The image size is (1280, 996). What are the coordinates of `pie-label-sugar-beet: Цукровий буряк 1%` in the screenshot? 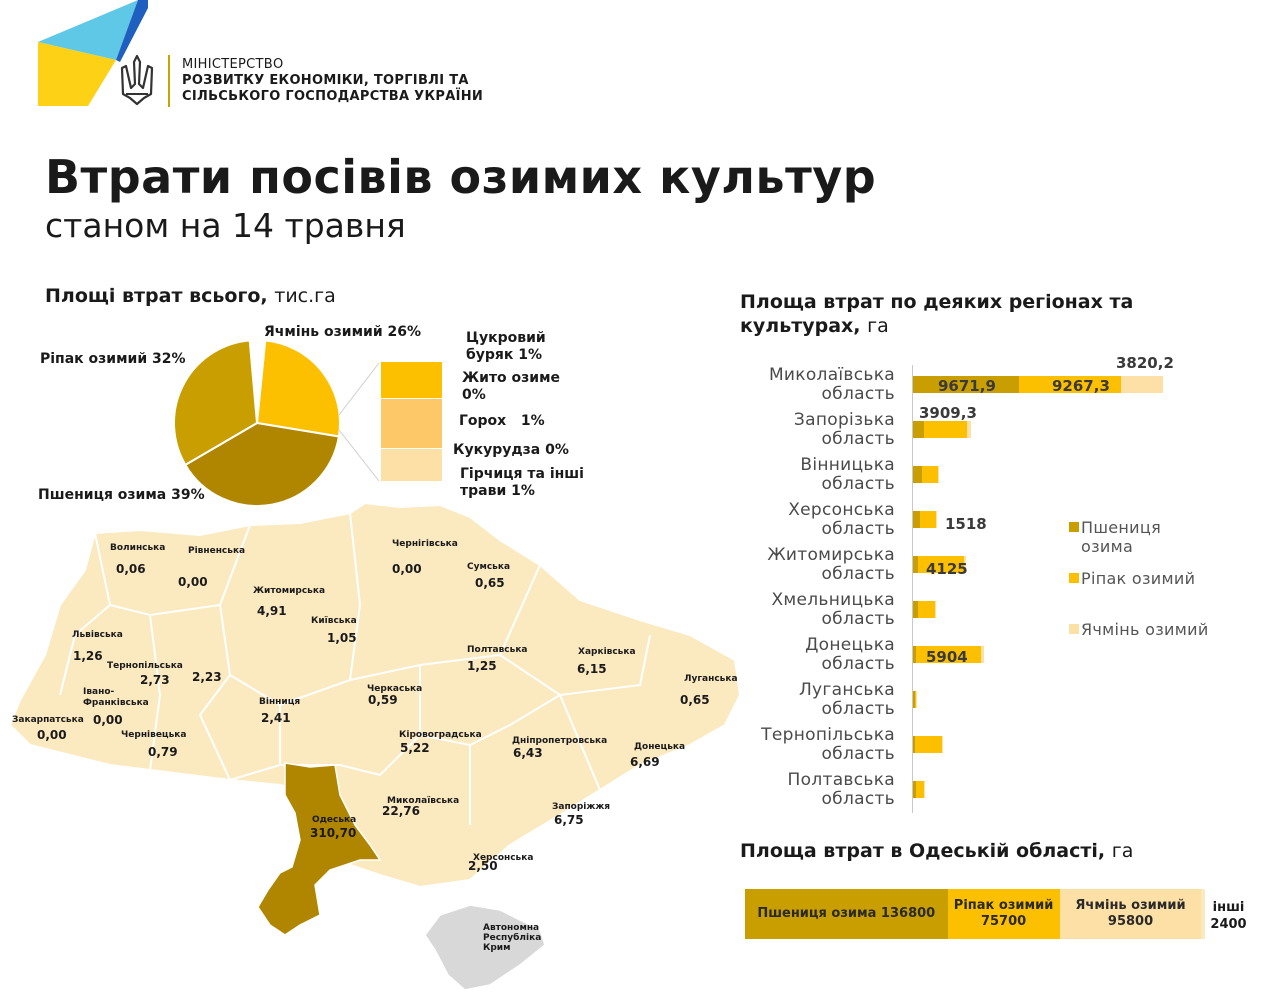 It's located at (506, 346).